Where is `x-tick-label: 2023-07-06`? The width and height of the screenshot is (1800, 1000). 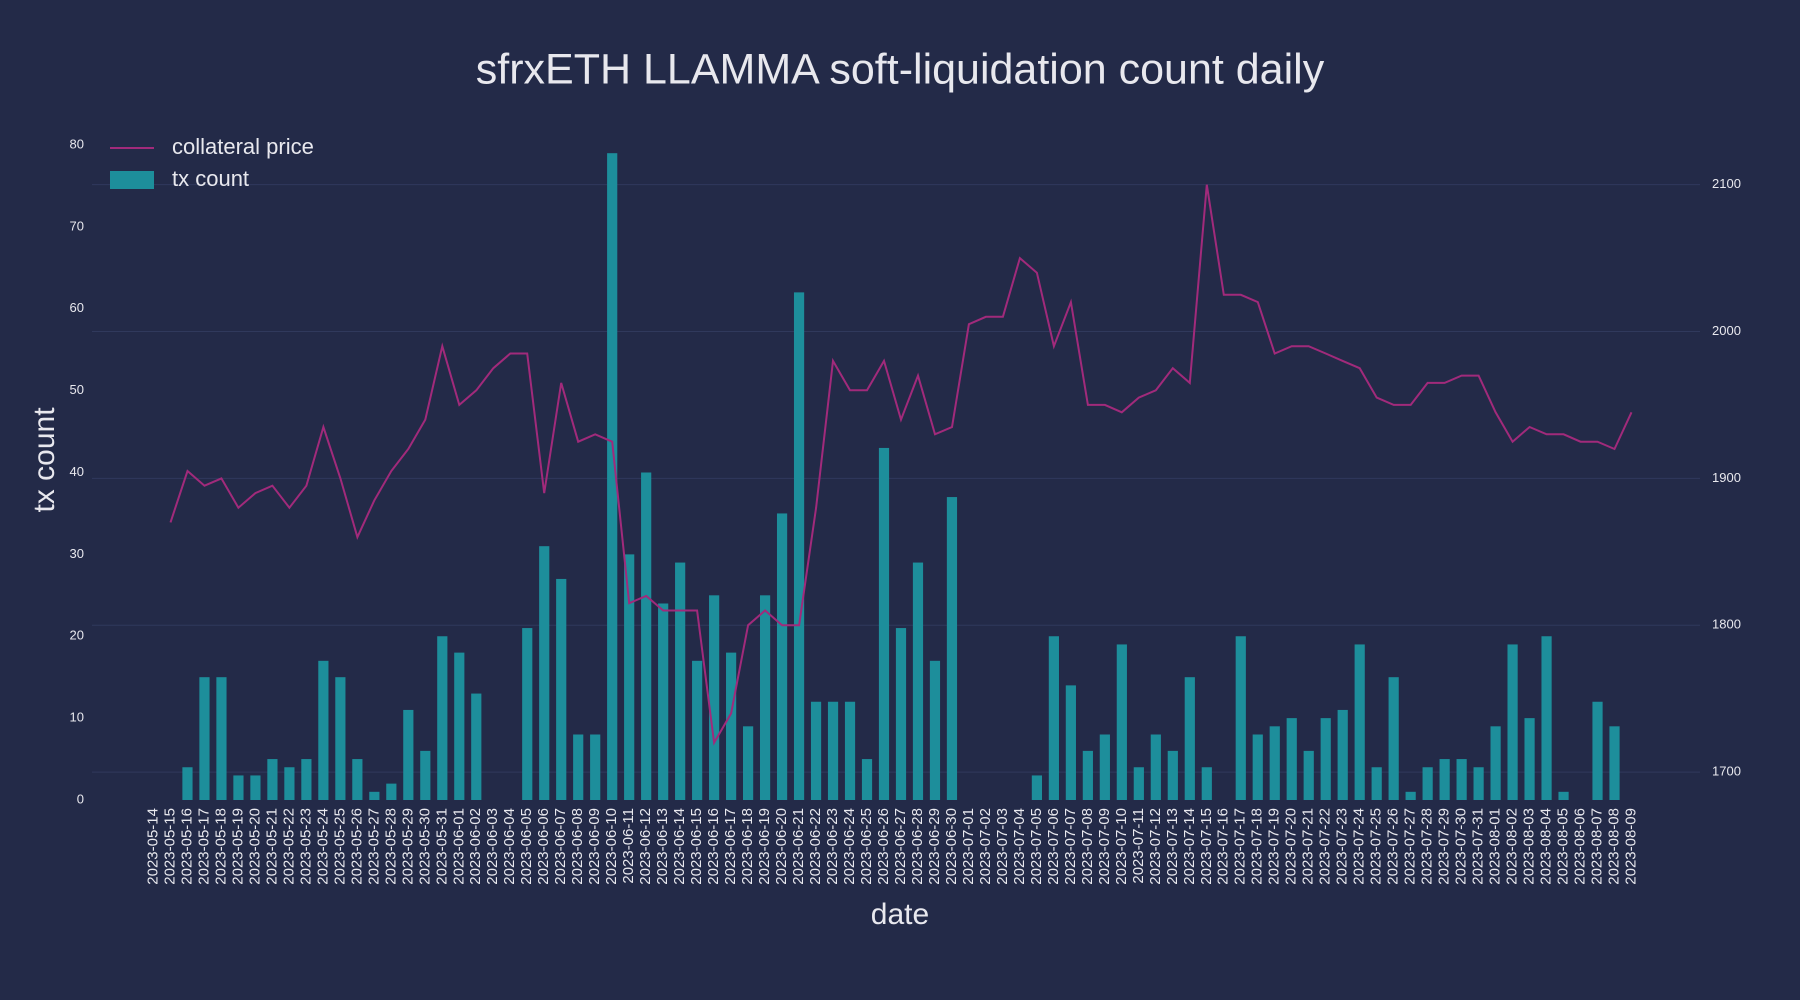 x-tick-label: 2023-07-06 is located at coordinates (1053, 846).